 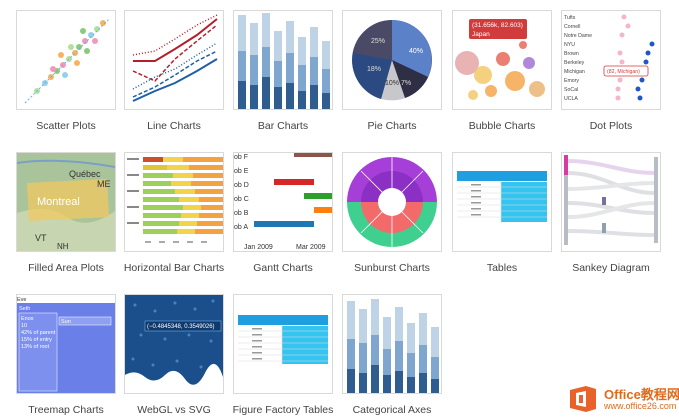 I want to click on svg-text: Cornell, so click(x=572, y=27).